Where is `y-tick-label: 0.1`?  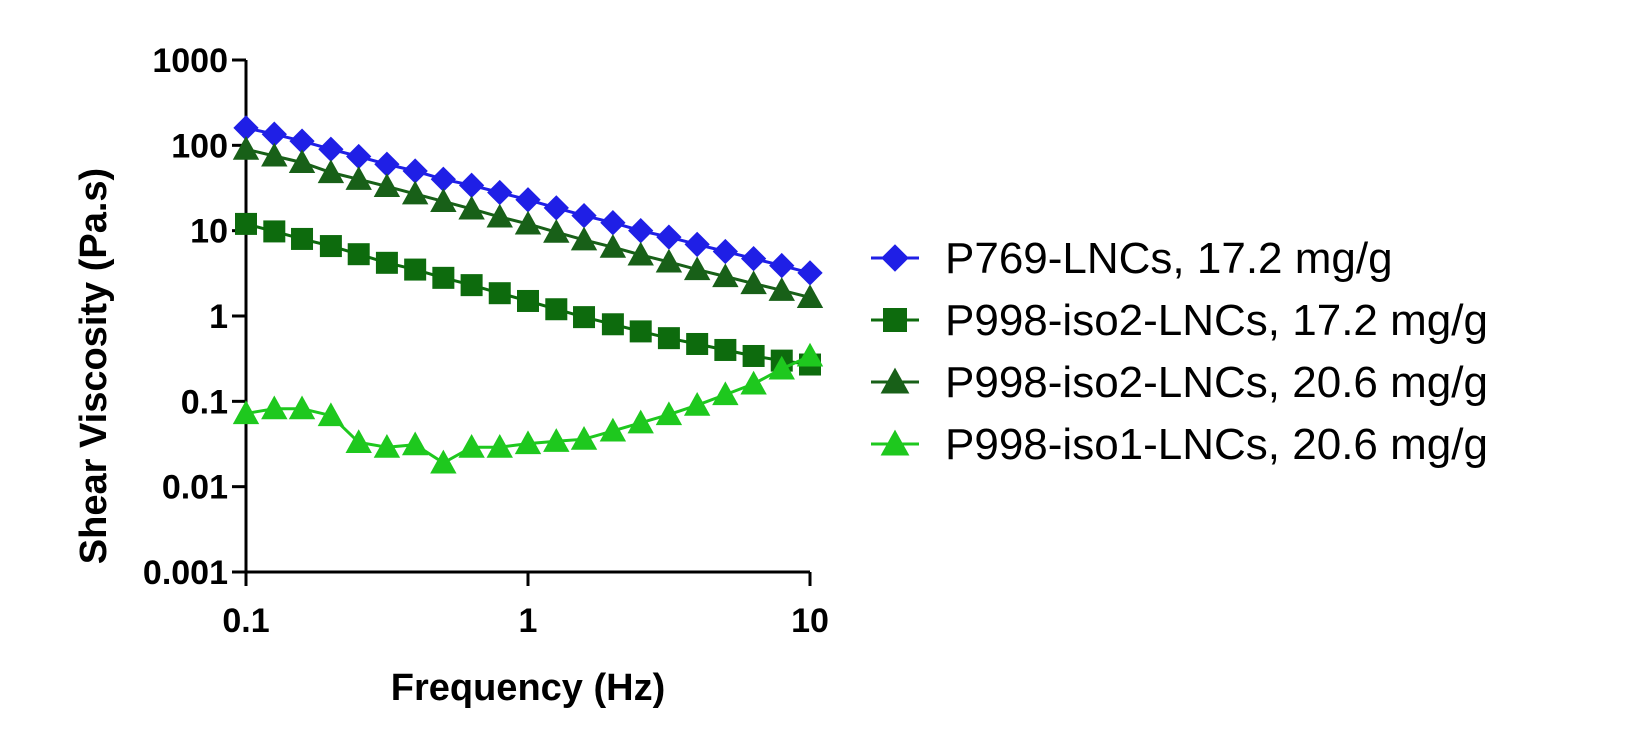
y-tick-label: 0.1 is located at coordinates (204, 402).